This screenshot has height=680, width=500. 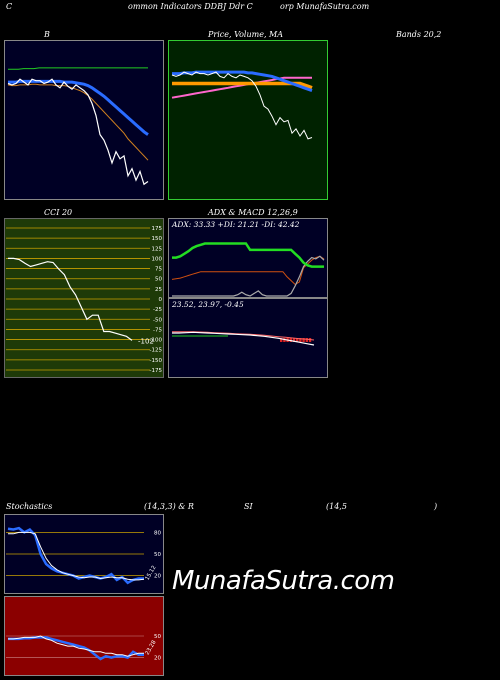 I want to click on stoch-d-line, so click(x=76, y=556).